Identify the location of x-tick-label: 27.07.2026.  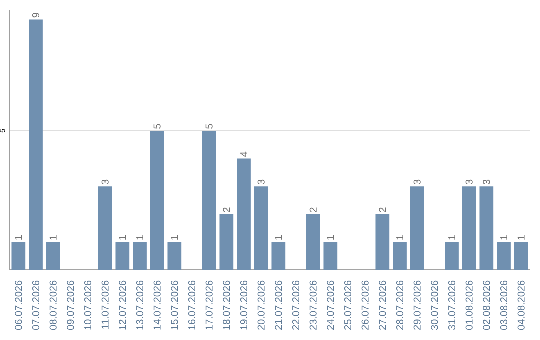
(382, 305).